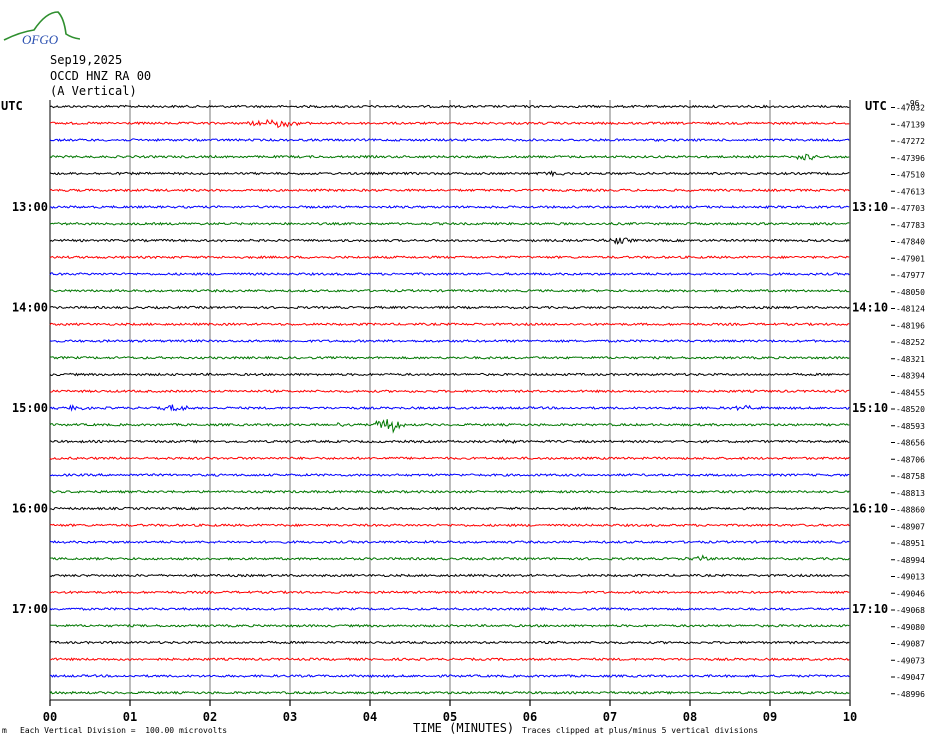  What do you see at coordinates (30, 609) in the screenshot?
I see `left-time-label: 17:00` at bounding box center [30, 609].